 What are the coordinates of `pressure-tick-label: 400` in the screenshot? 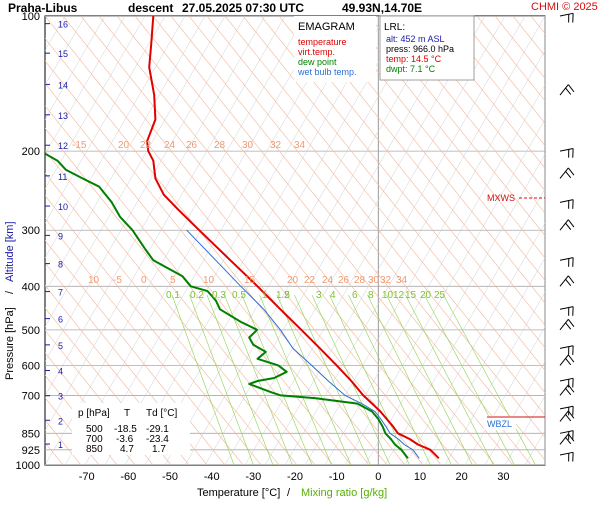 It's located at (31, 287).